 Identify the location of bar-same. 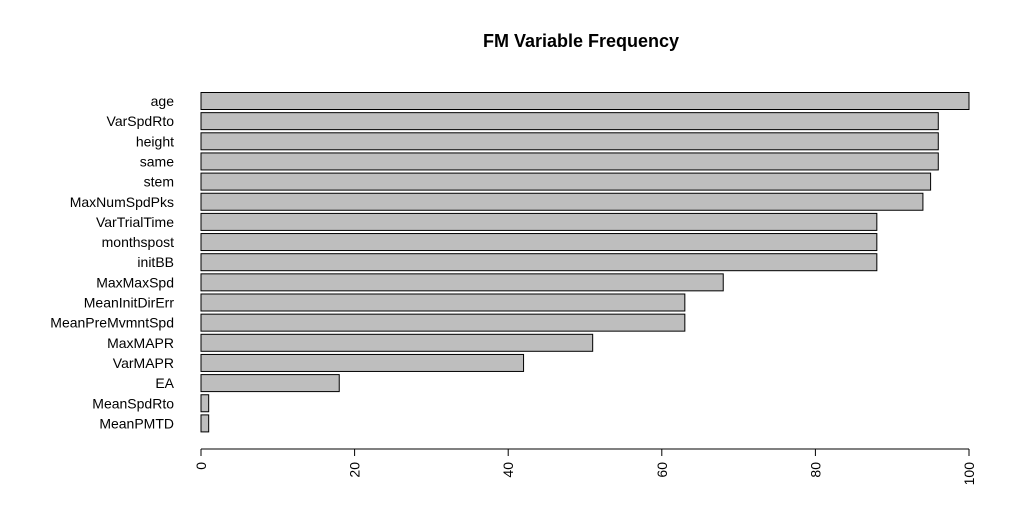
(569, 161).